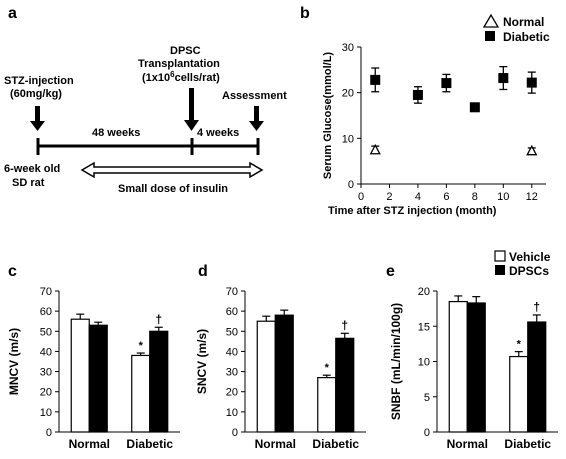 This screenshot has width=566, height=459. What do you see at coordinates (173, 189) in the screenshot?
I see `insulin-label: Small dose of insulin` at bounding box center [173, 189].